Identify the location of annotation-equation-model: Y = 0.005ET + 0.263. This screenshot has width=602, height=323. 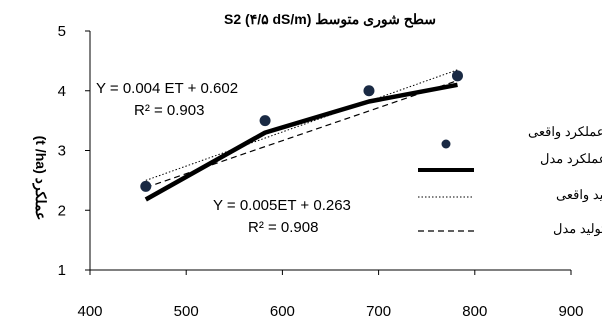
(282, 205).